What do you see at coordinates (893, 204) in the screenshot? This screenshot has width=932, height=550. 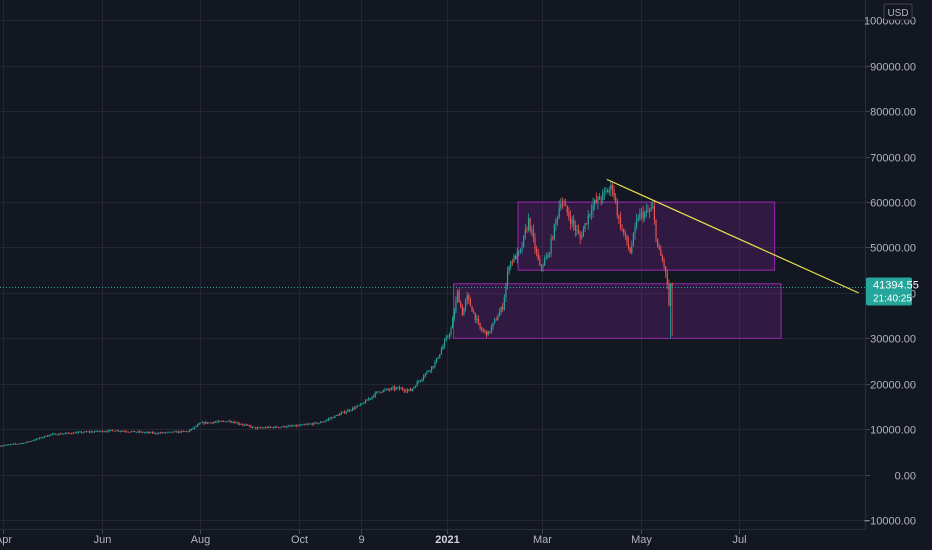 I see `y-tick-label: 60000.00` at bounding box center [893, 204].